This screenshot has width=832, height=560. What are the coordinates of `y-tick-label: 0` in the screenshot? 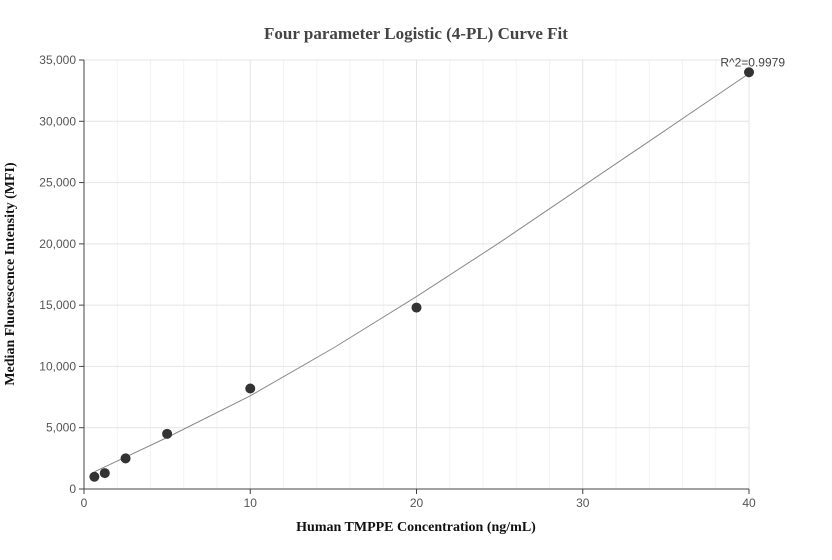 It's located at (72, 489).